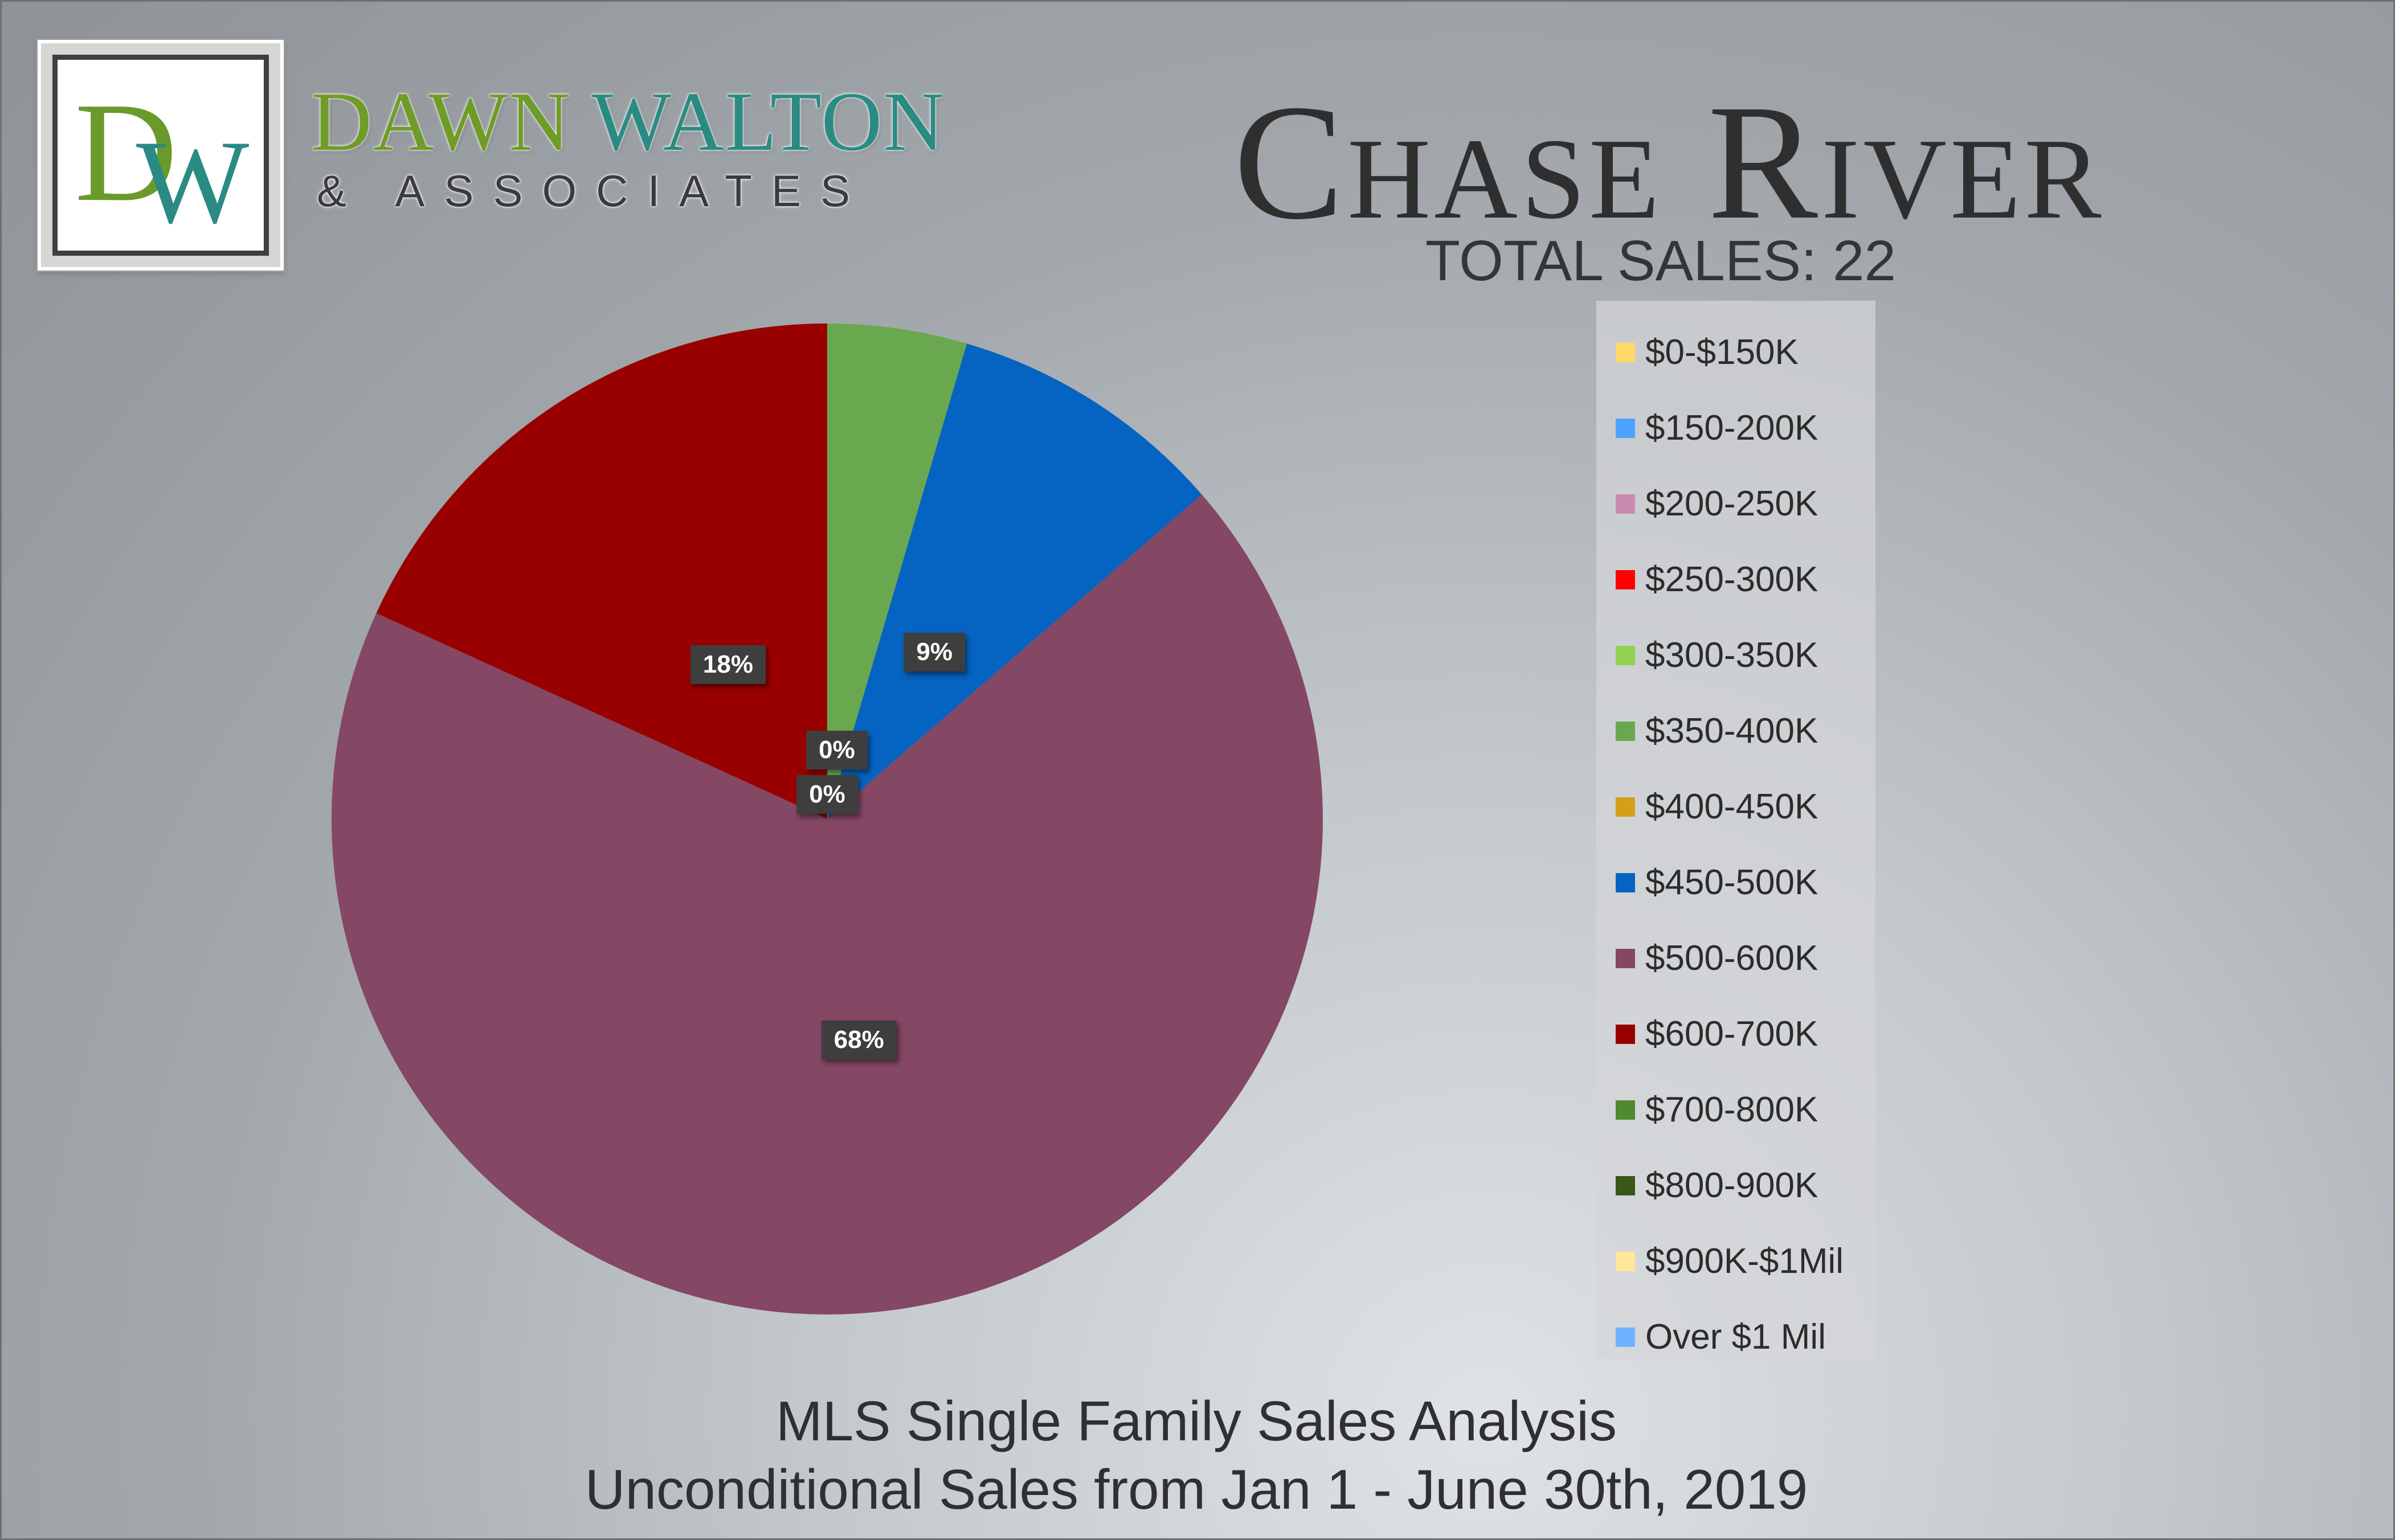 This screenshot has height=1540, width=2395. Describe the element at coordinates (1196, 1421) in the screenshot. I see `footer-title: MLS Single Family Sales Analysis` at that location.